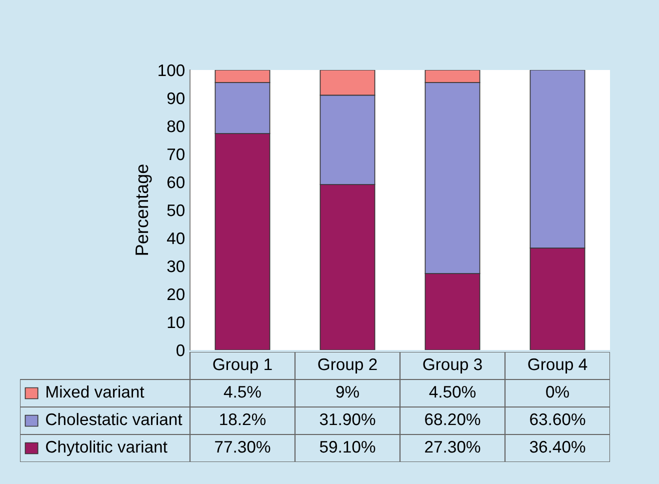  I want to click on data-label: 0%, so click(557, 392).